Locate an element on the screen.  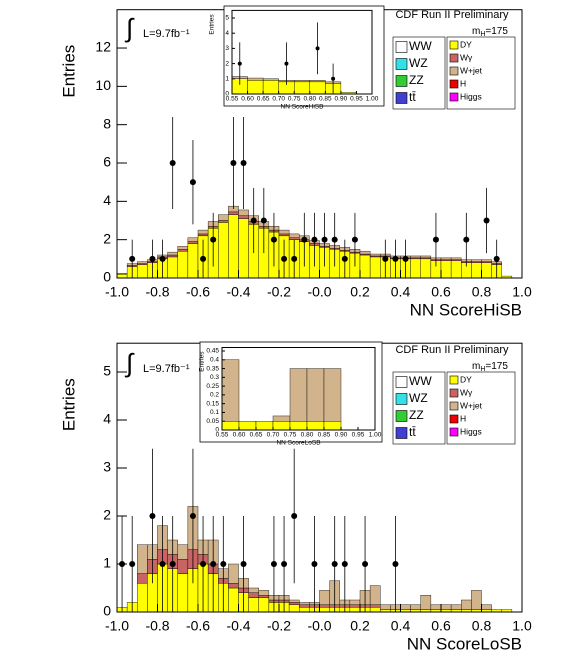
legend-label: H is located at coordinates (463, 418).